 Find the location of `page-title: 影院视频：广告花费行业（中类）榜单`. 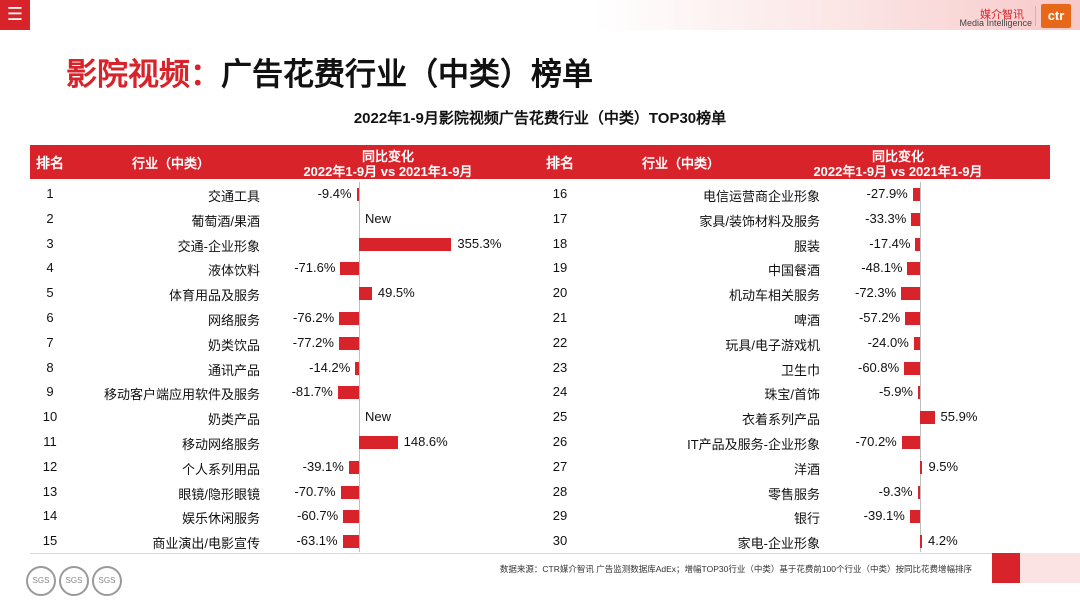

page-title: 影院视频：广告花费行业（中类）榜单 is located at coordinates (329, 71).